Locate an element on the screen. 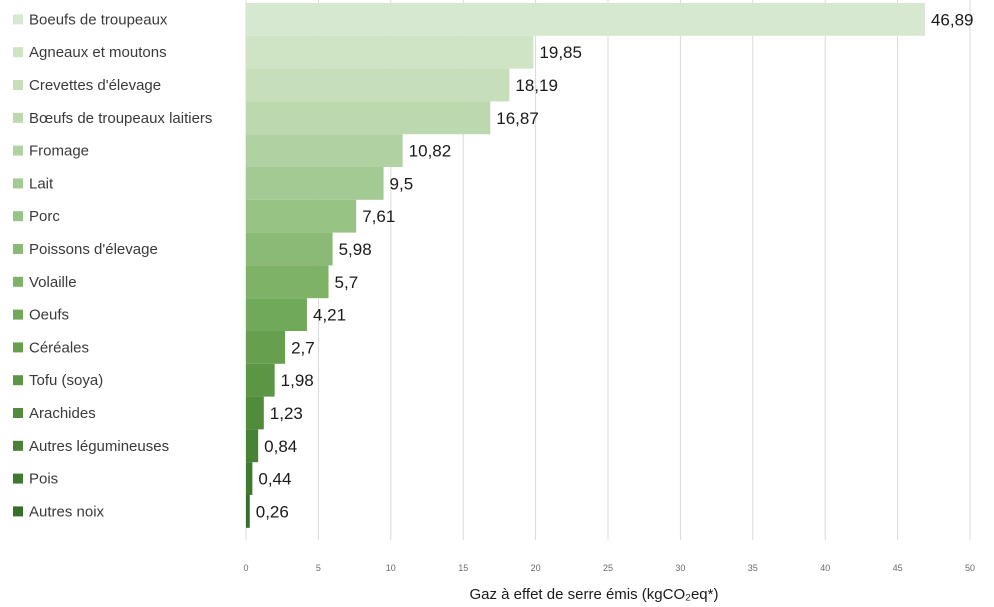  value-label: 18,19 is located at coordinates (536, 85).